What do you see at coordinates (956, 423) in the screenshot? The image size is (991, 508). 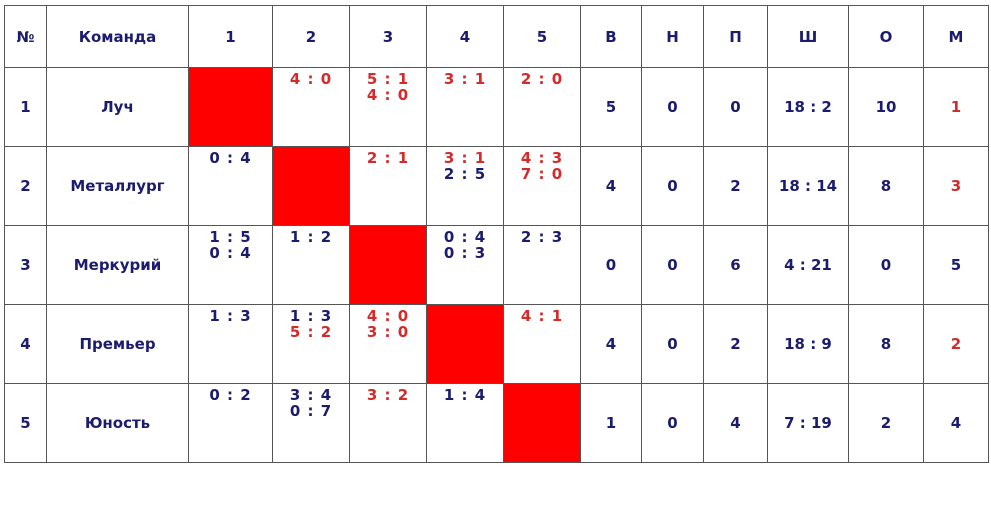 I see `place: 4` at bounding box center [956, 423].